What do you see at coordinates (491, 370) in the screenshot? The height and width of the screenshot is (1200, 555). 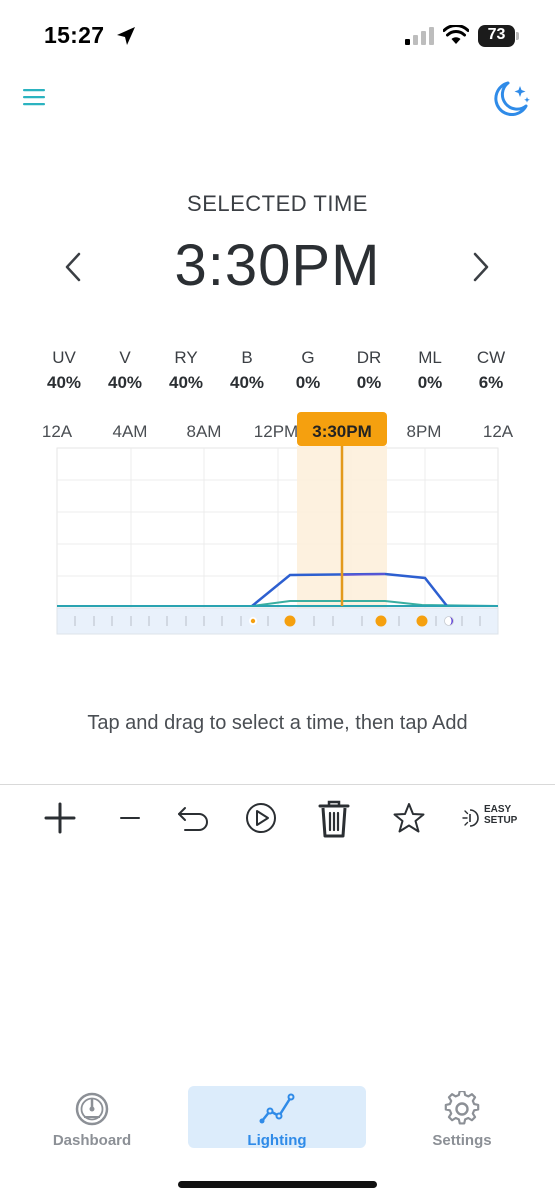 I see `channel-cw: CW 6%` at bounding box center [491, 370].